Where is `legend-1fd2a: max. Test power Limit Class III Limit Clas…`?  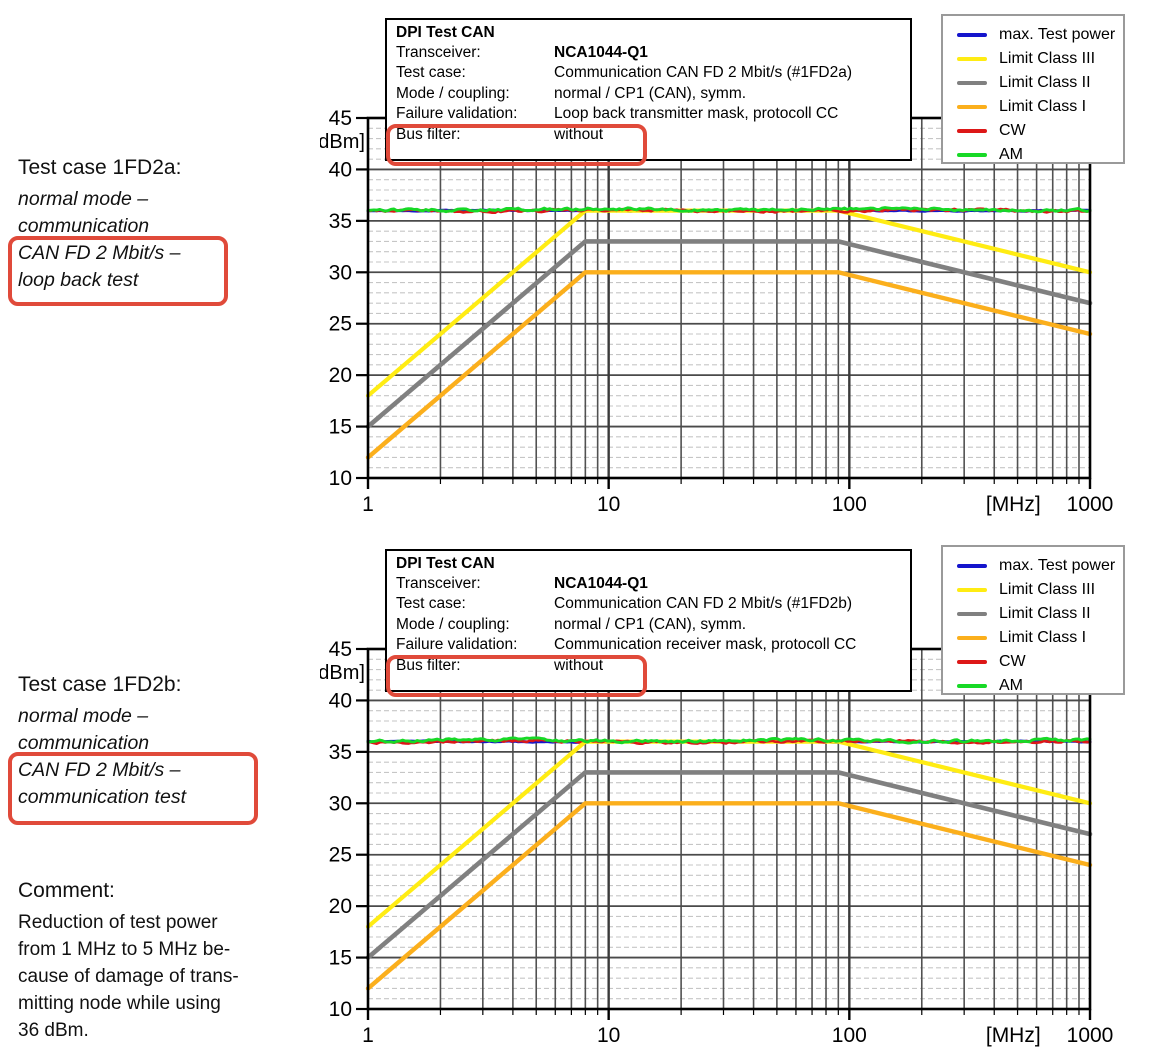 legend-1fd2a: max. Test power Limit Class III Limit Clas… is located at coordinates (1033, 89).